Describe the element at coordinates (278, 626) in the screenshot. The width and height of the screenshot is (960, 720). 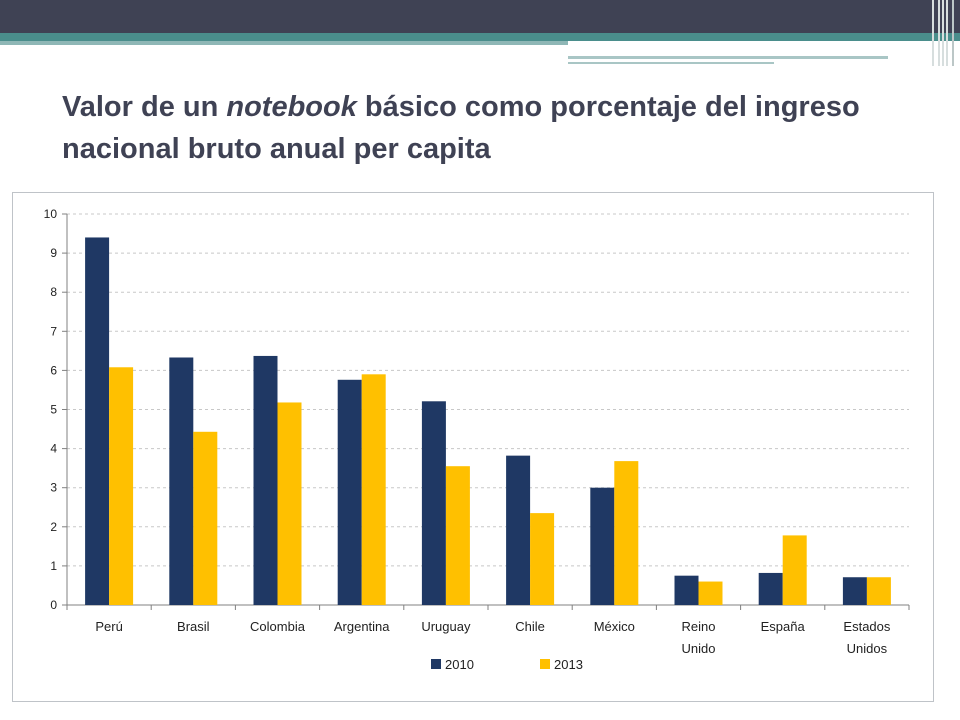
I see `x-category-label: Colombia` at that location.